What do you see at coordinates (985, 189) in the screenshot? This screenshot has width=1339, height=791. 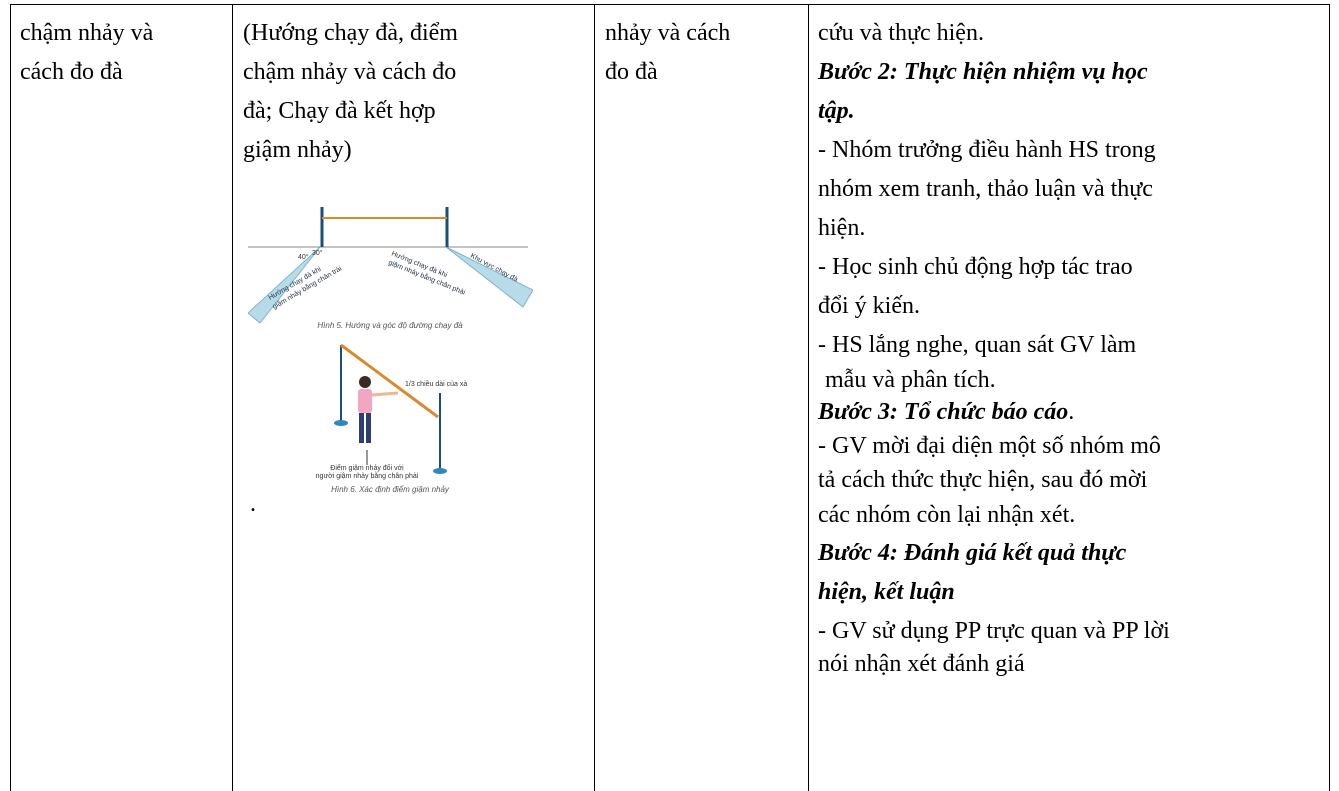 I see `cell-line: nhóm xem tranh, thảo luận và thực` at bounding box center [985, 189].